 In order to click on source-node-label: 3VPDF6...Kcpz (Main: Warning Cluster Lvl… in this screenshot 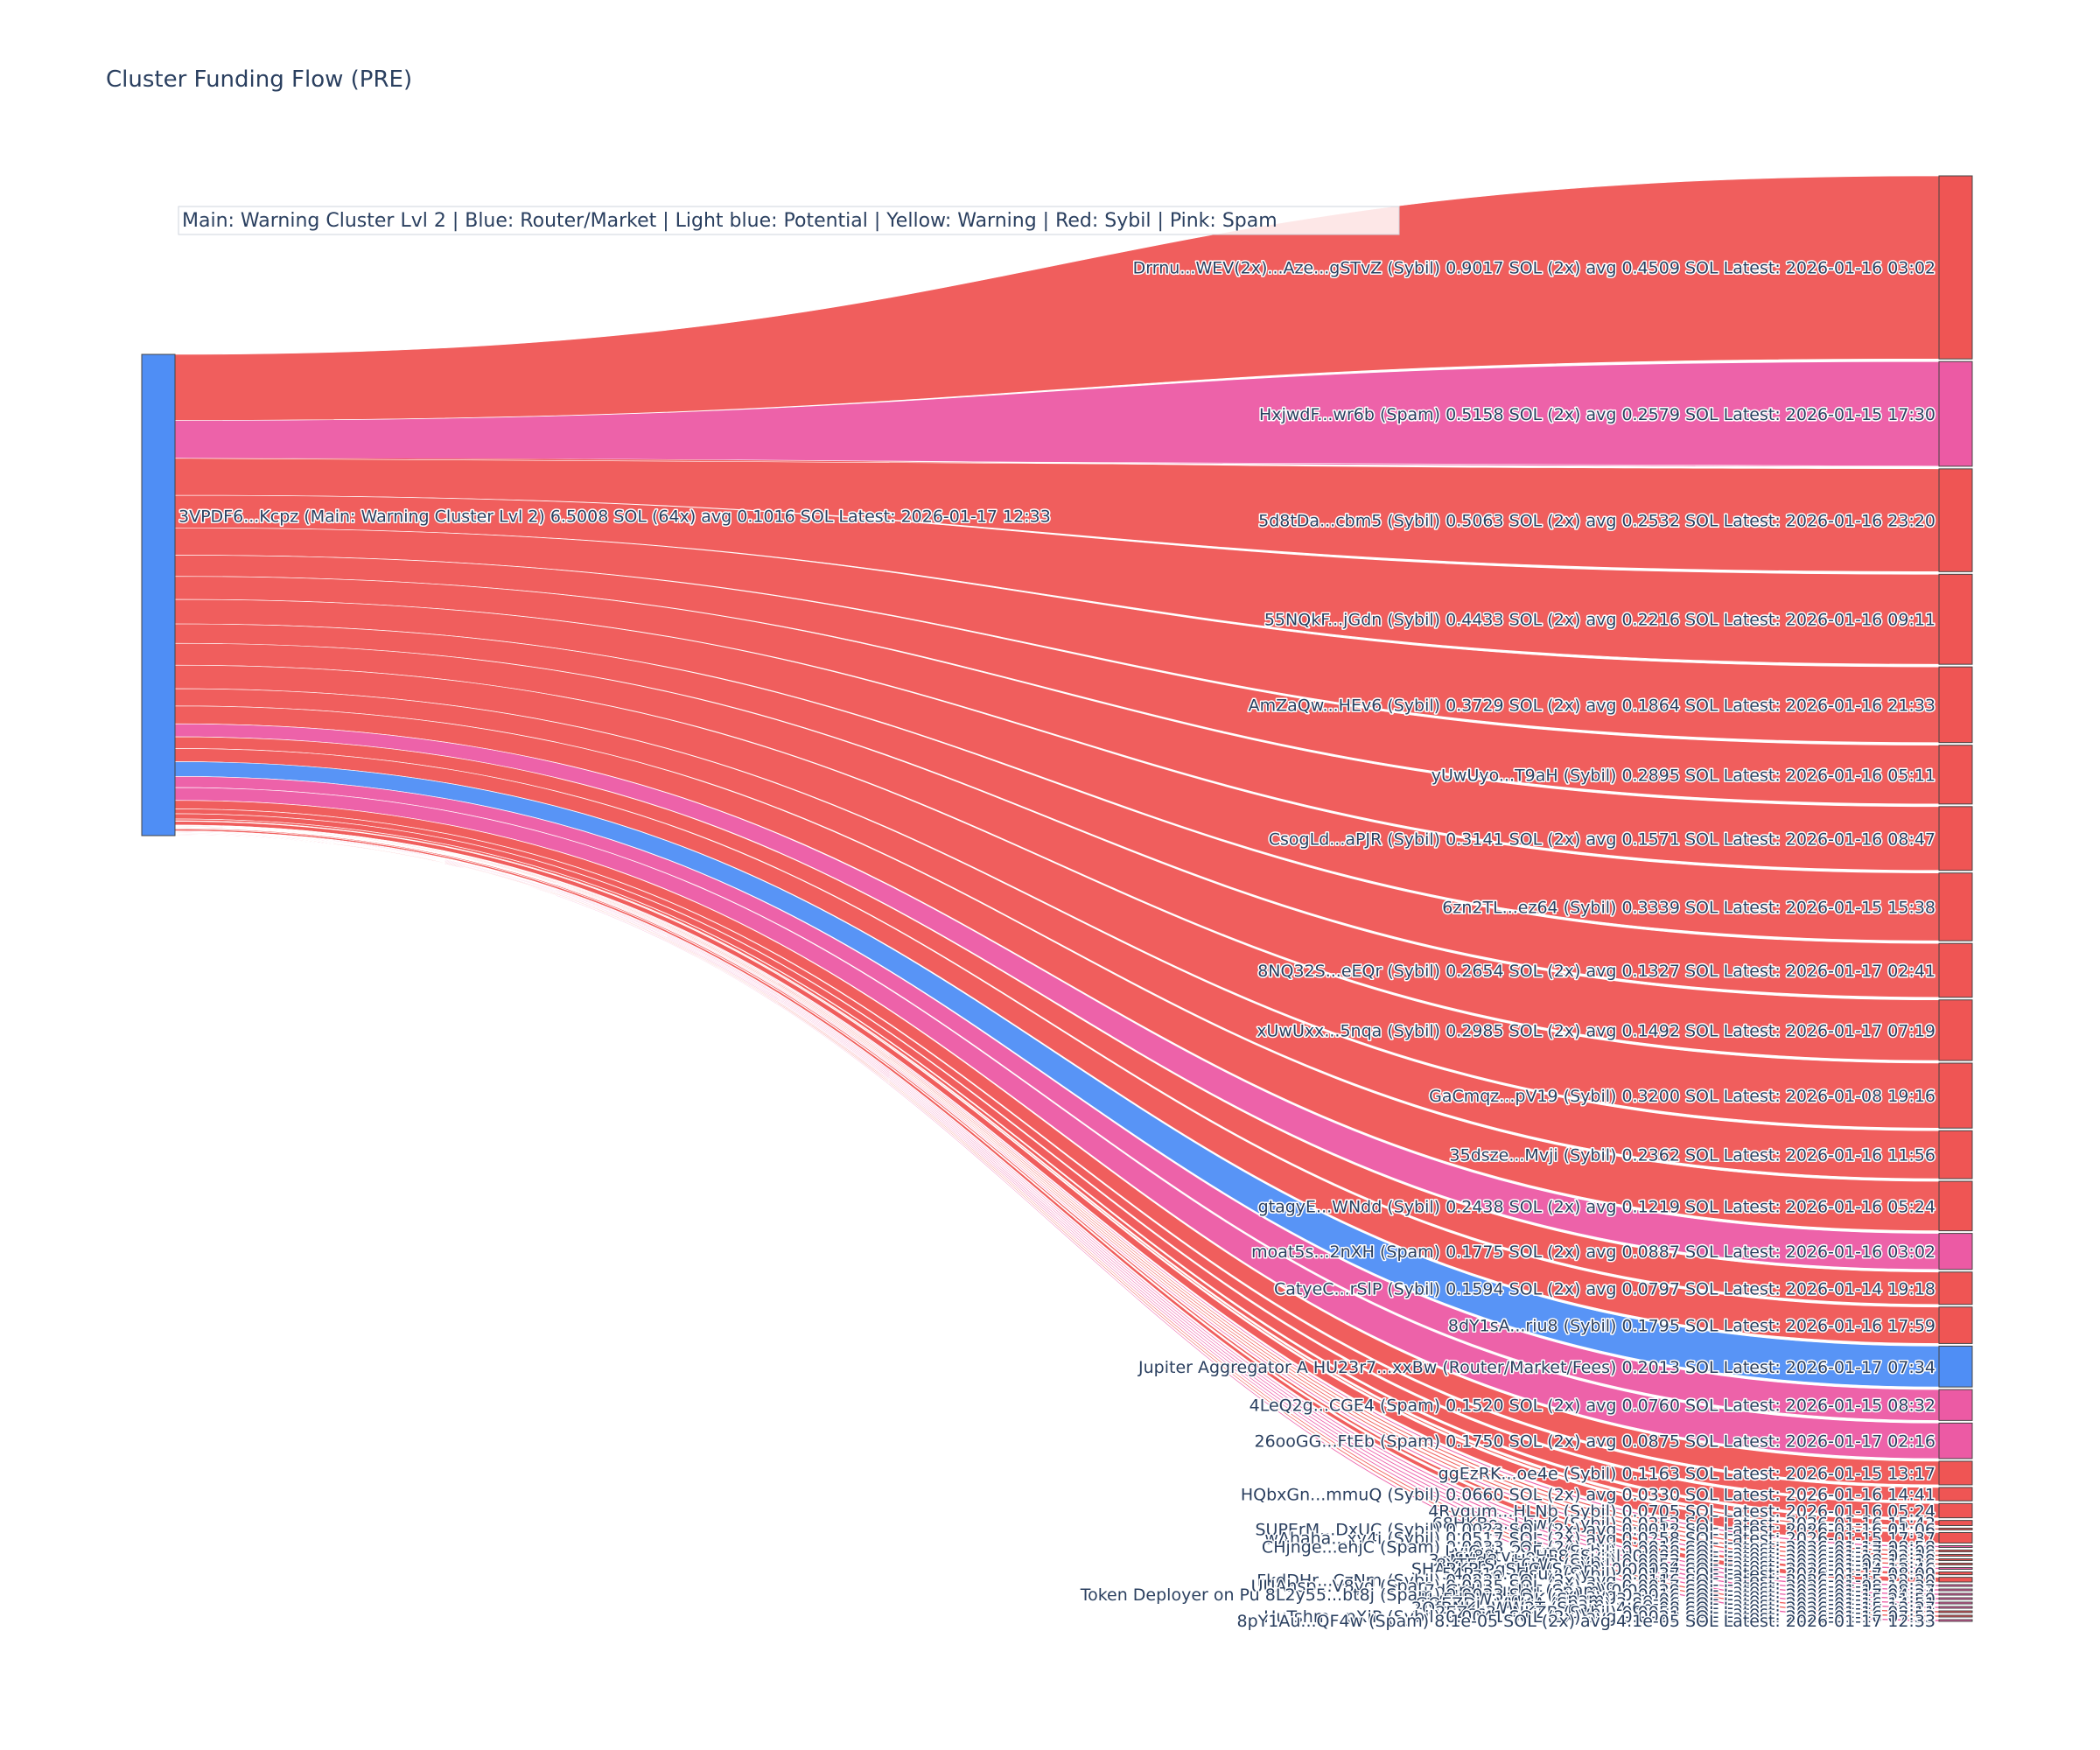, I will do `click(614, 516)`.